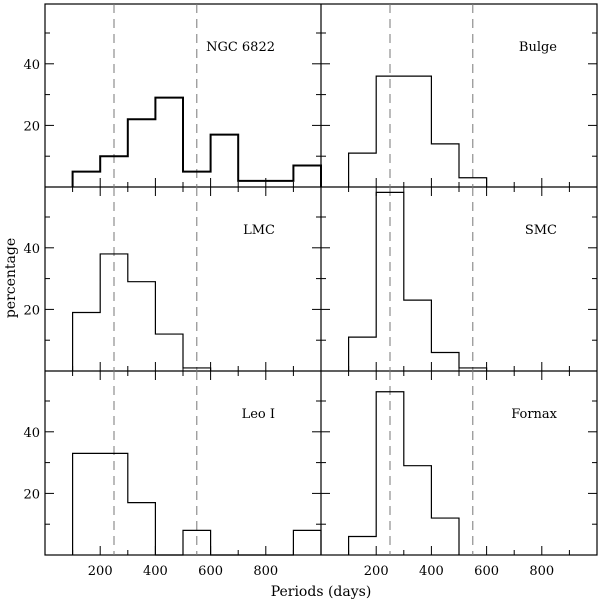  I want to click on panel-smc: SMC, so click(459, 279).